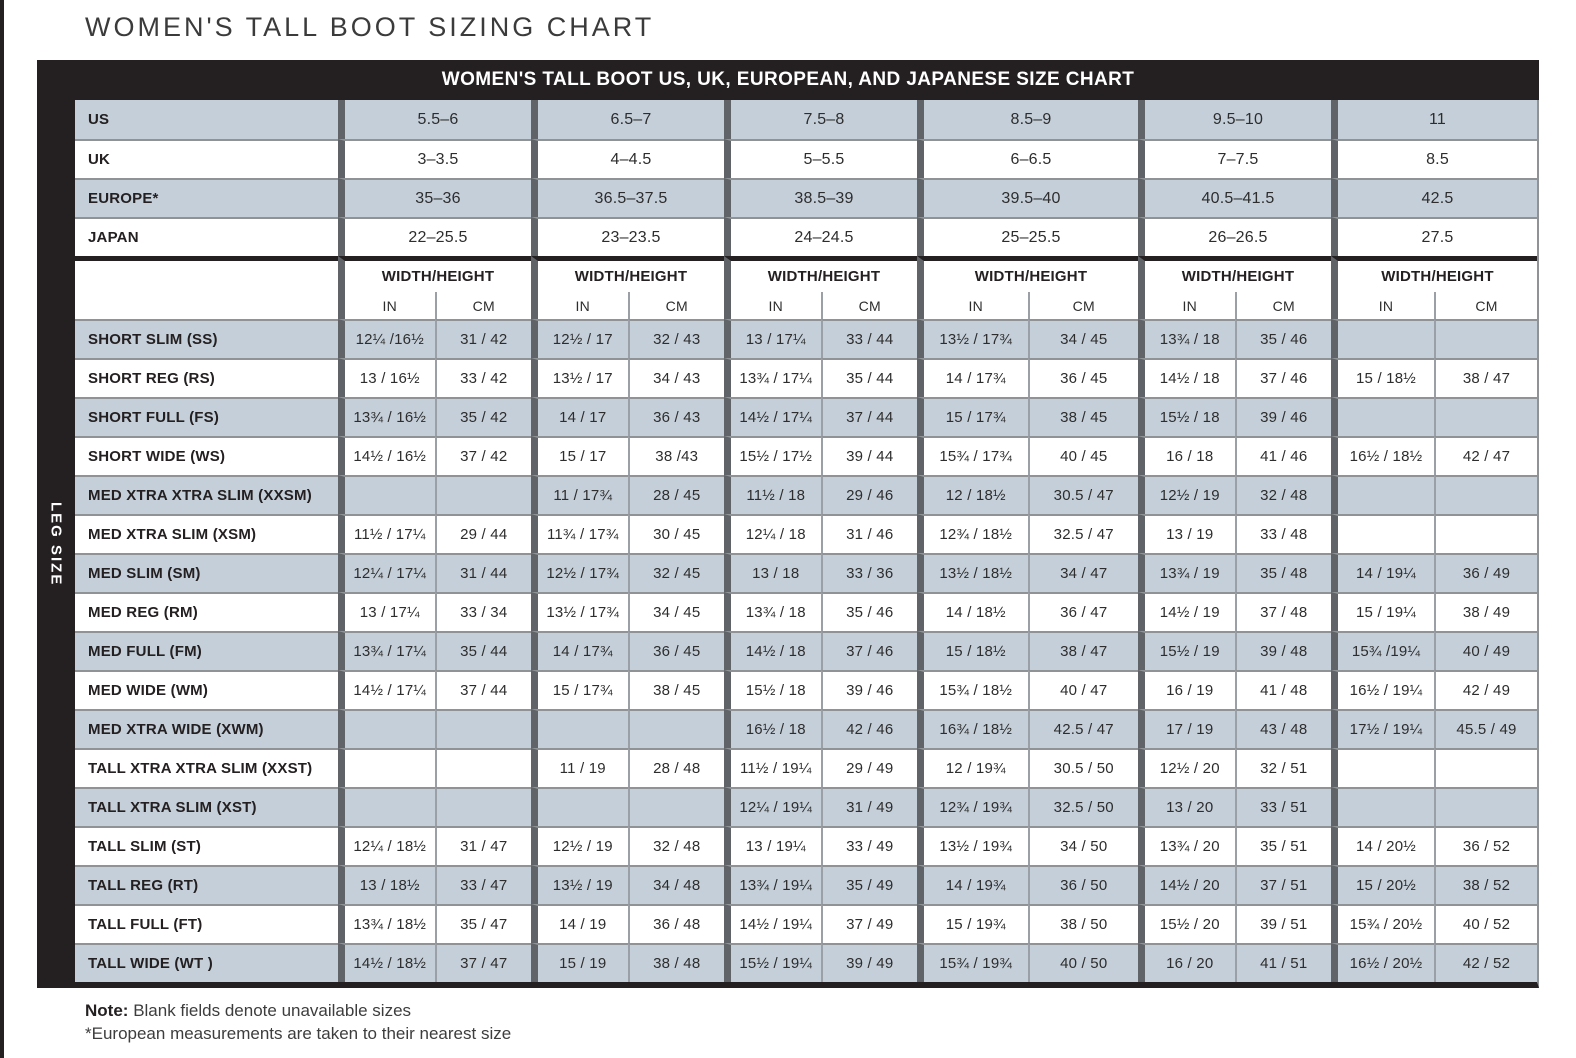 This screenshot has width=1576, height=1058. I want to click on size-value-cell: 35 / 47, so click(482, 923).